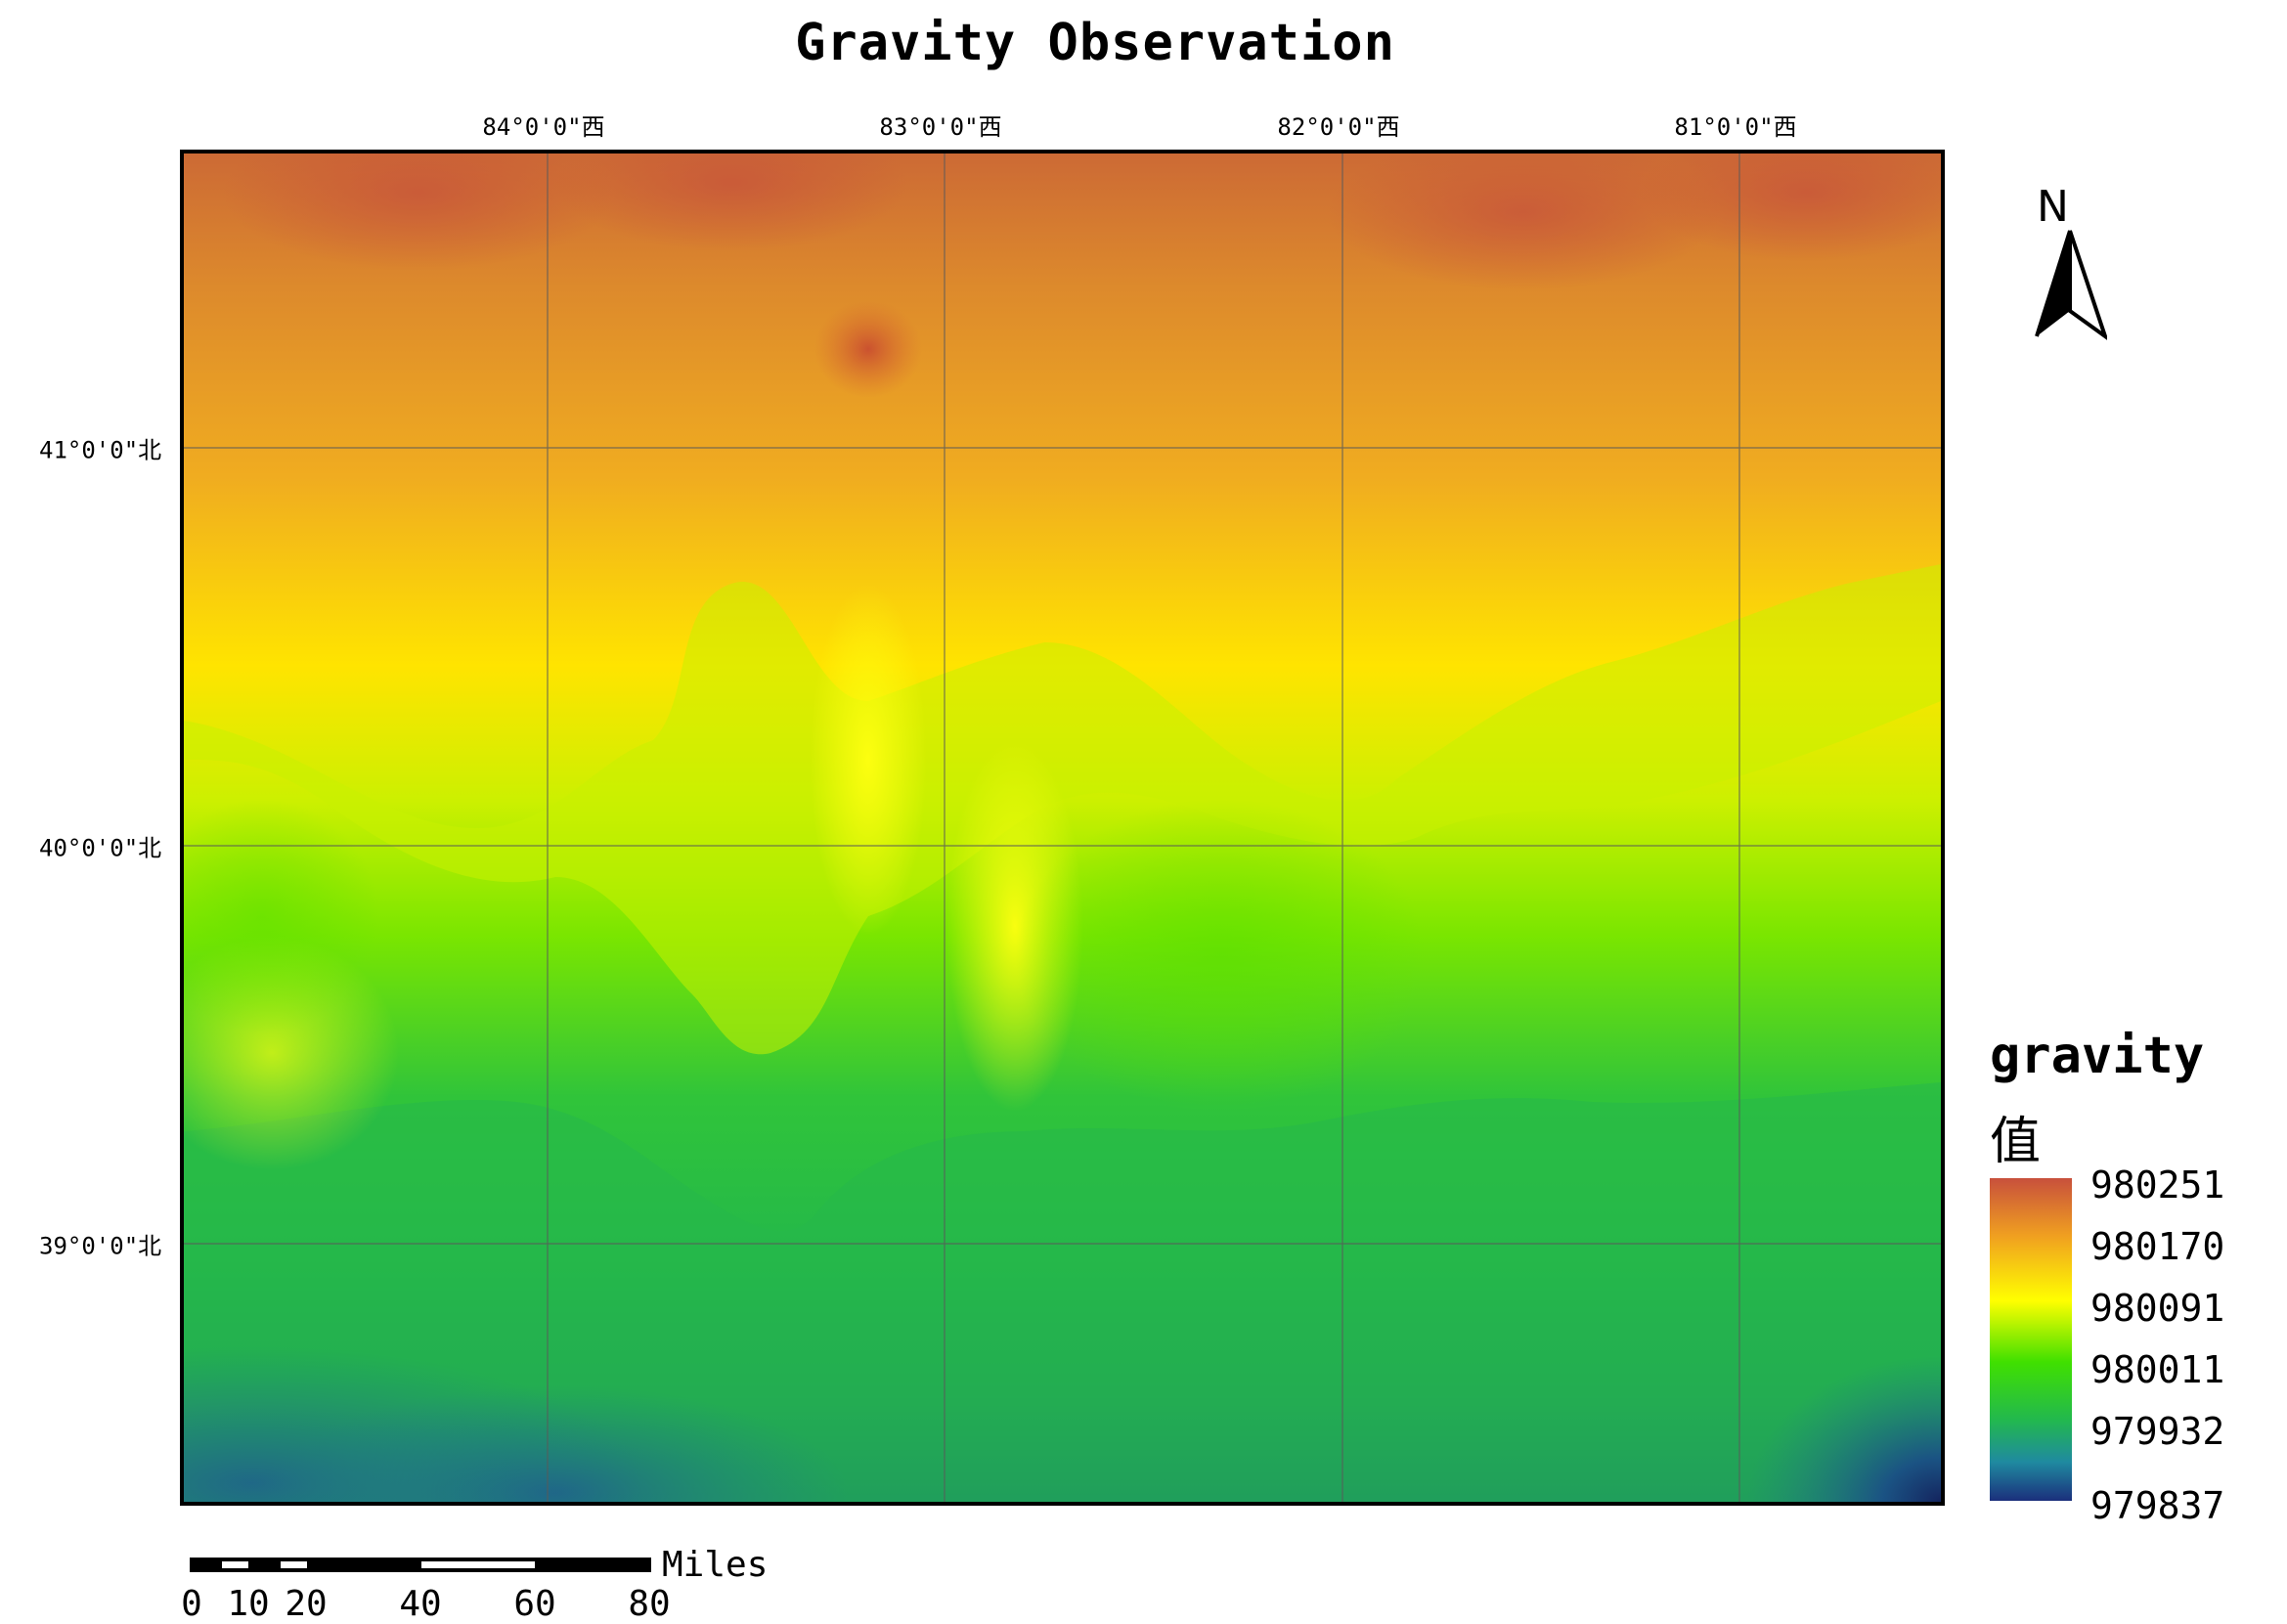  Describe the element at coordinates (420, 1604) in the screenshot. I see `scale-label-40: 40` at that location.